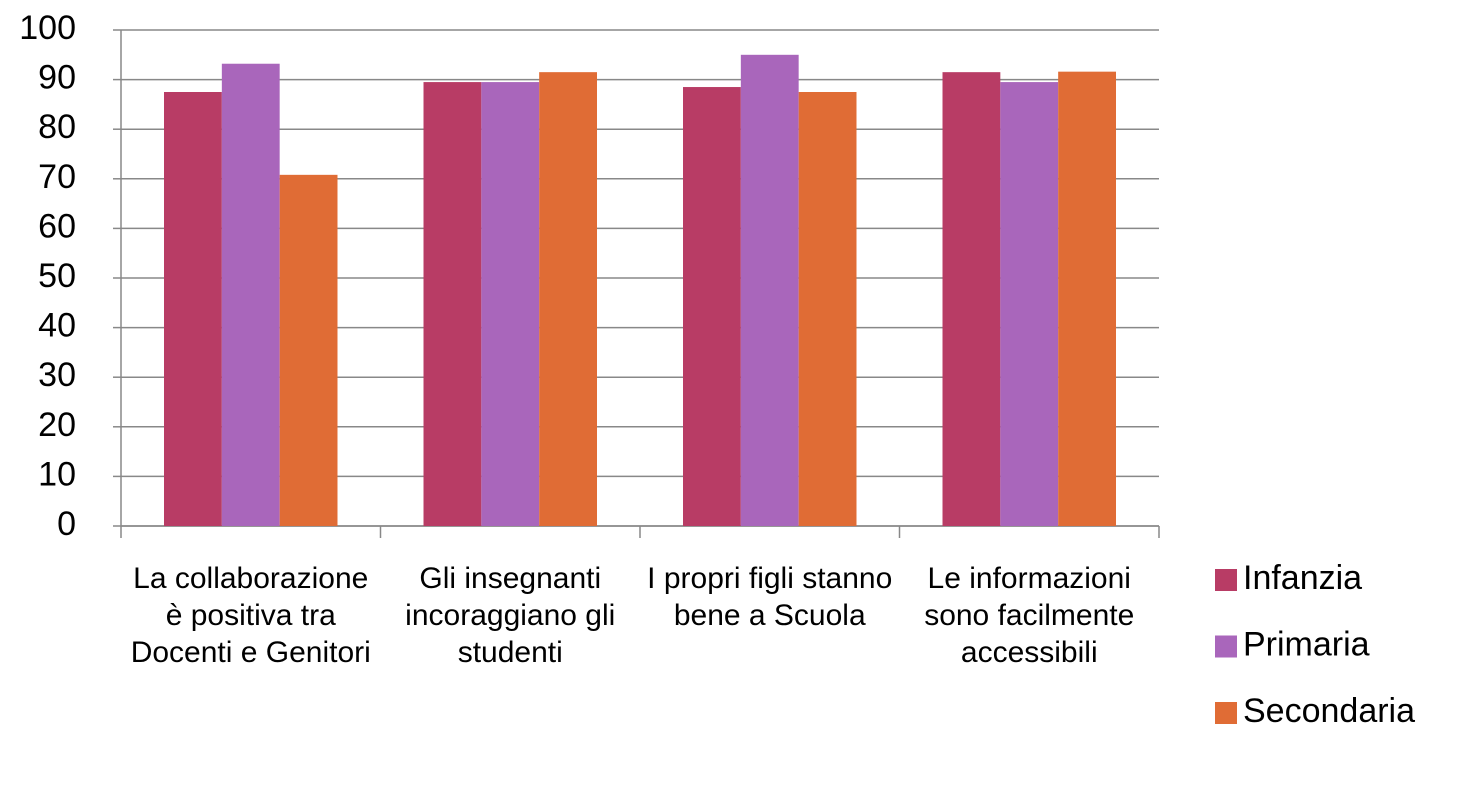  Describe the element at coordinates (1302, 578) in the screenshot. I see `legend-label: Infanzia` at that location.